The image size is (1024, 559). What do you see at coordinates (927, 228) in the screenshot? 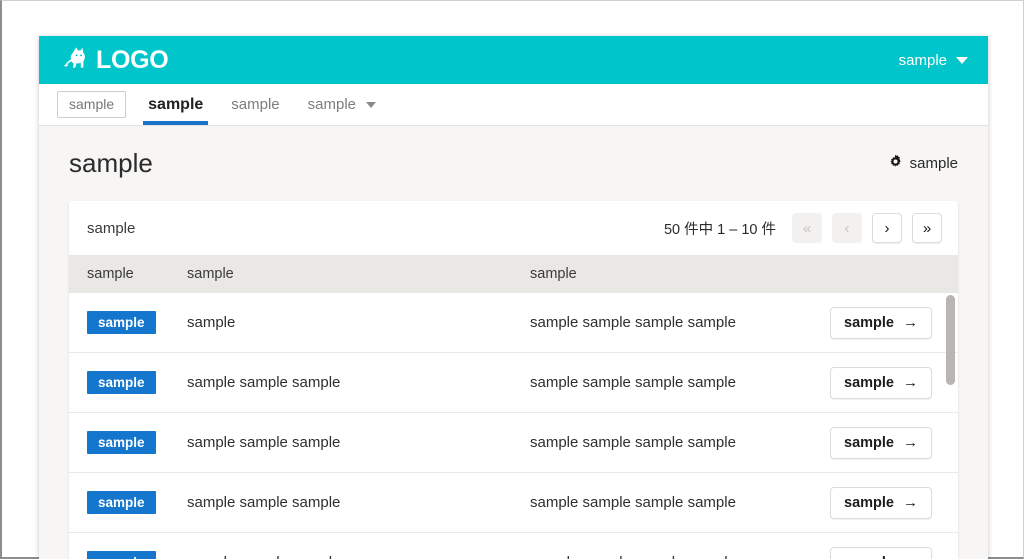
I see `pagination-last-button: »` at bounding box center [927, 228].